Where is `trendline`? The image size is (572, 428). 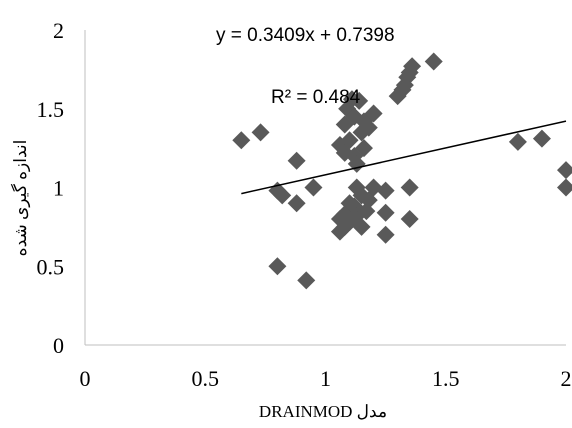 trendline is located at coordinates (404, 157).